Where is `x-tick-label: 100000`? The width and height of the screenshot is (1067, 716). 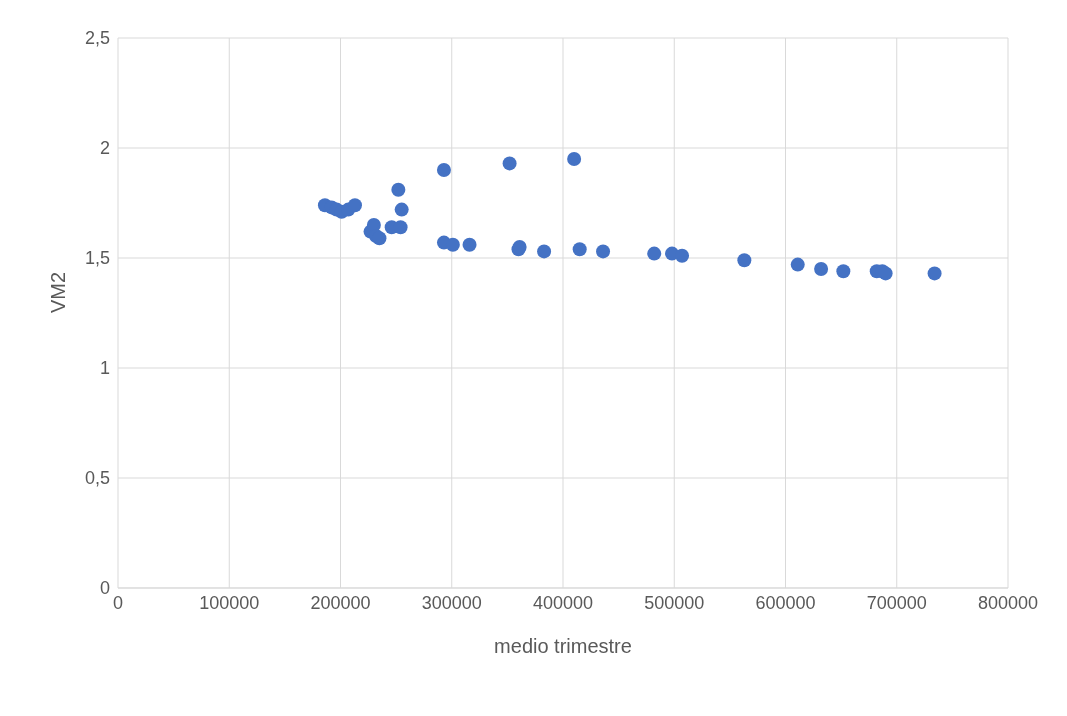 x-tick-label: 100000 is located at coordinates (229, 602).